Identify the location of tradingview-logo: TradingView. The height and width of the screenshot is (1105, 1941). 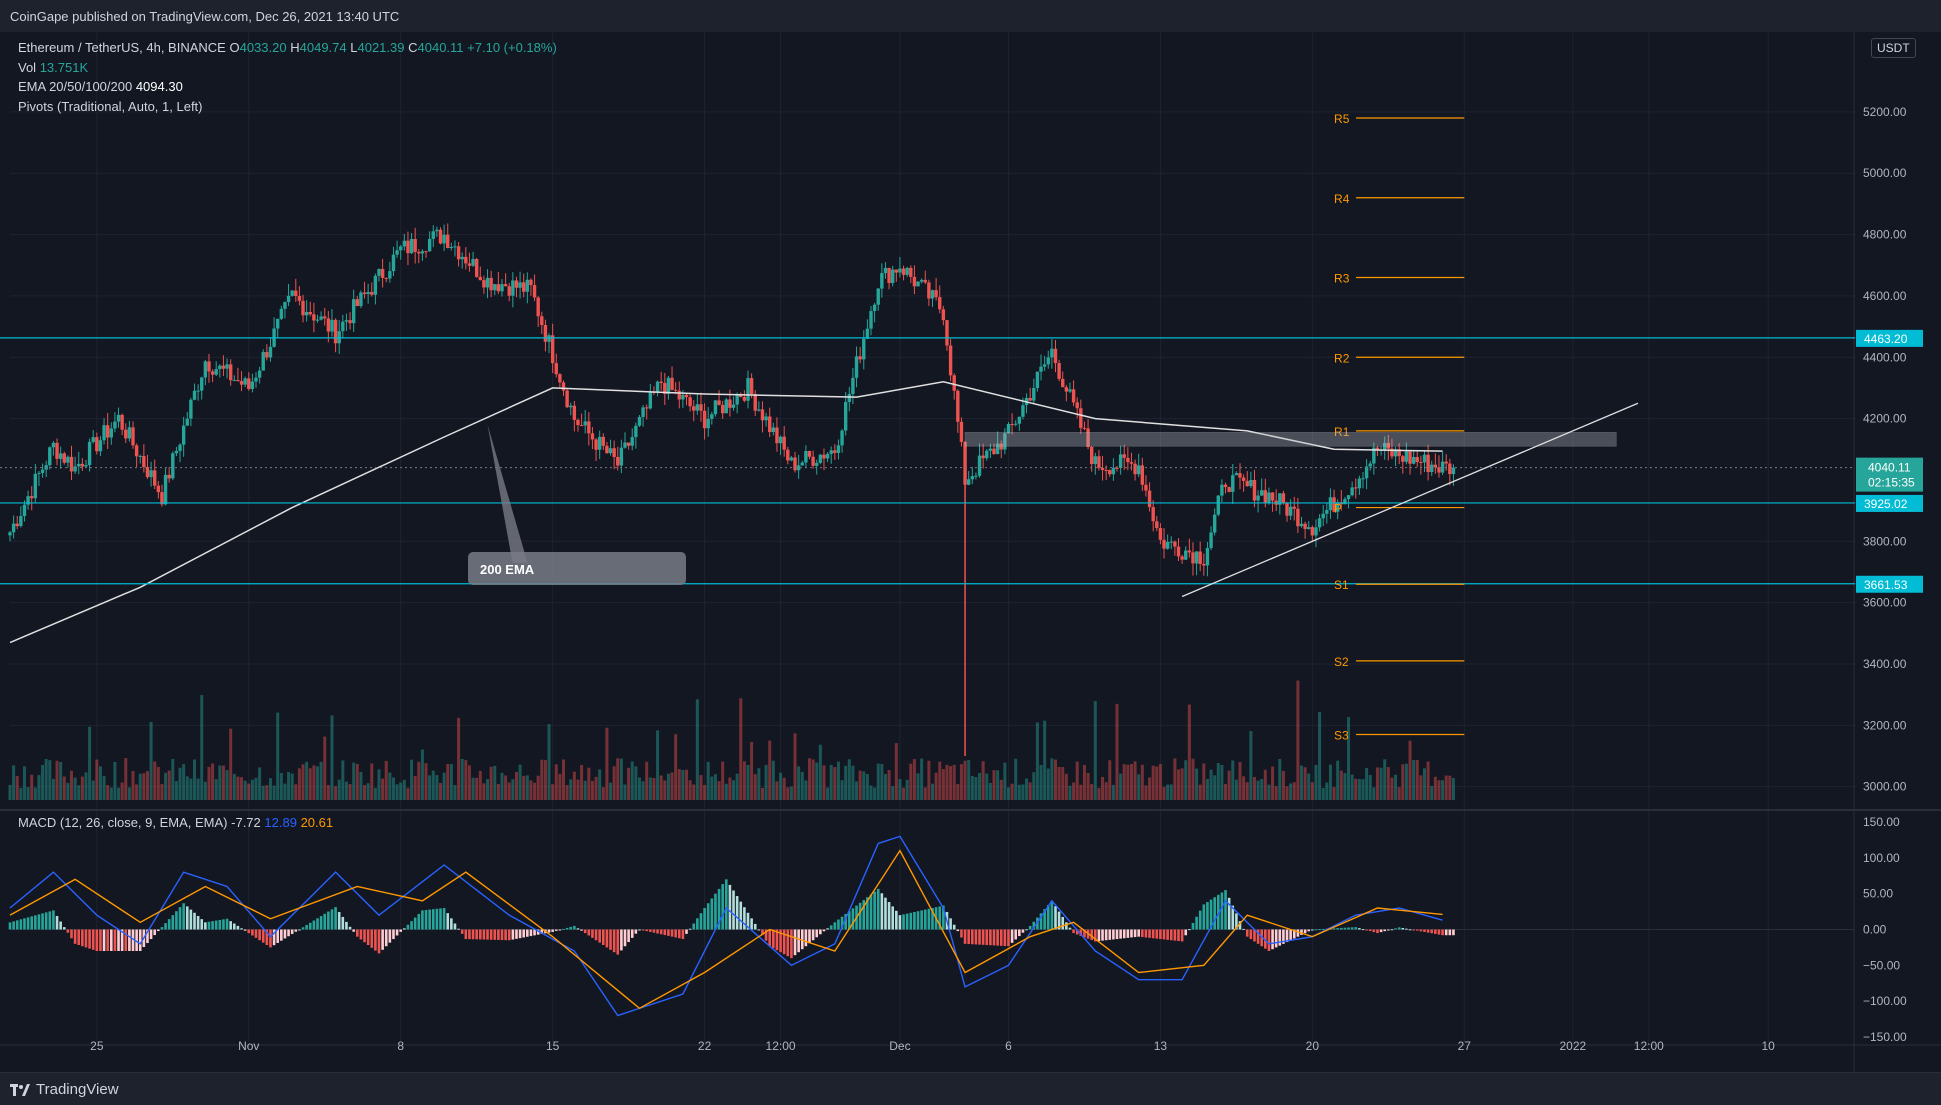
(64, 1089).